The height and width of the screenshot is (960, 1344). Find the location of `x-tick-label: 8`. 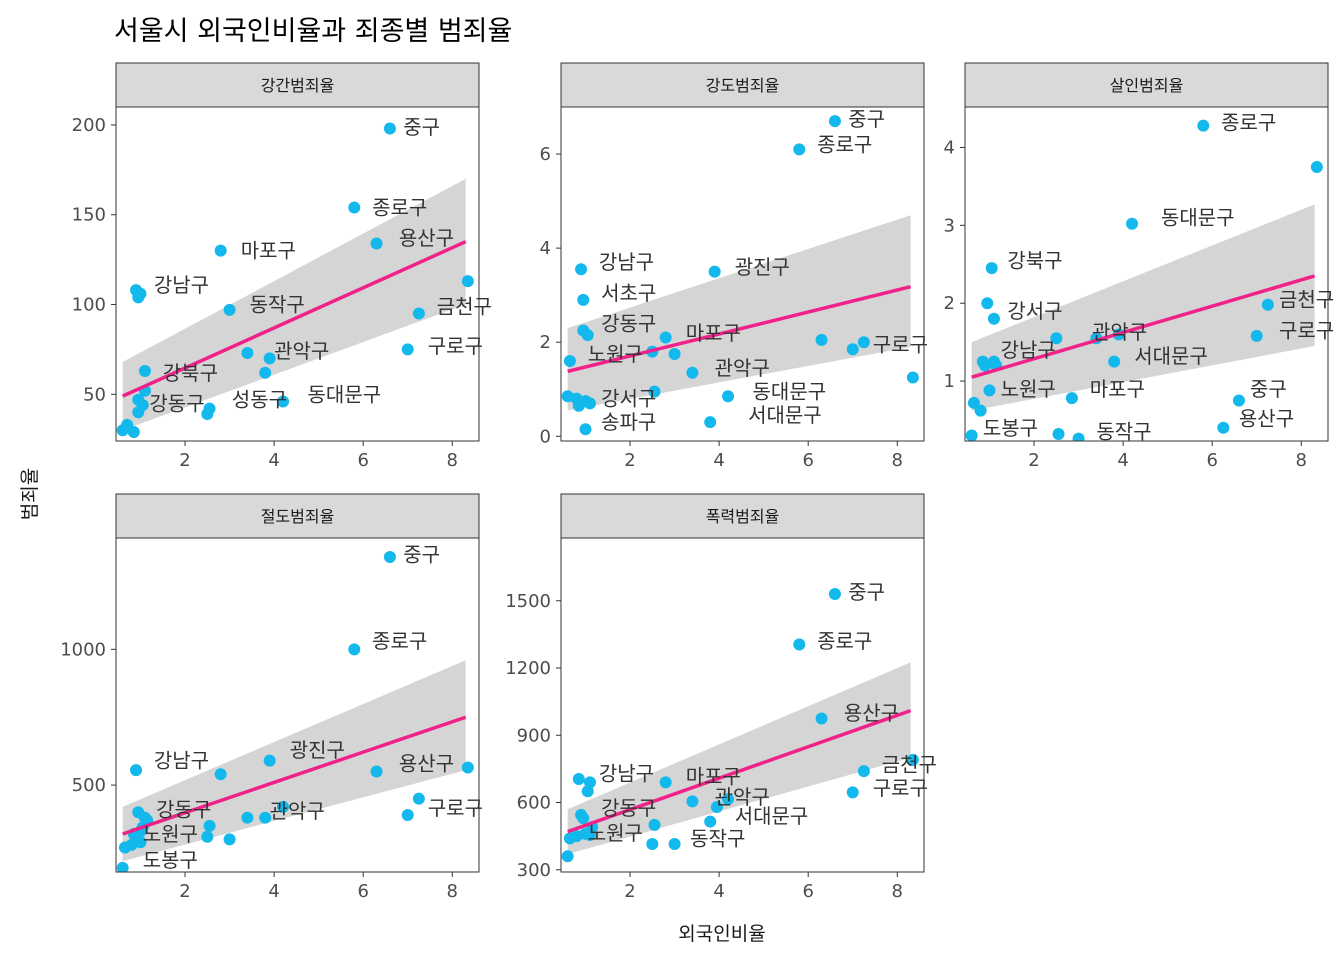

x-tick-label: 8 is located at coordinates (897, 891).